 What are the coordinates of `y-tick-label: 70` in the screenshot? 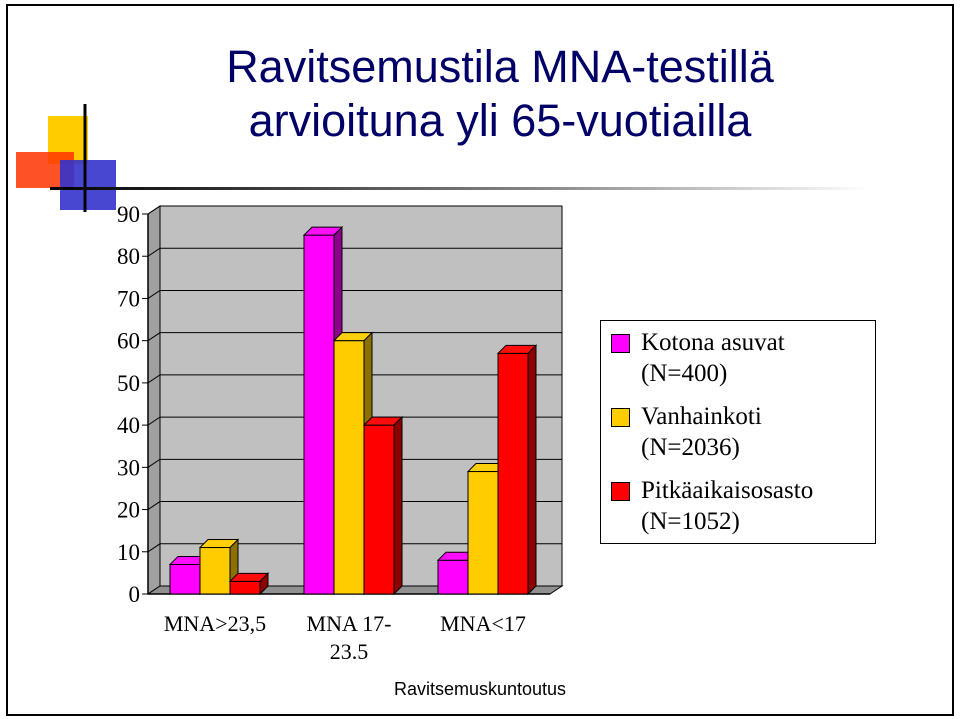 It's located at (128, 298).